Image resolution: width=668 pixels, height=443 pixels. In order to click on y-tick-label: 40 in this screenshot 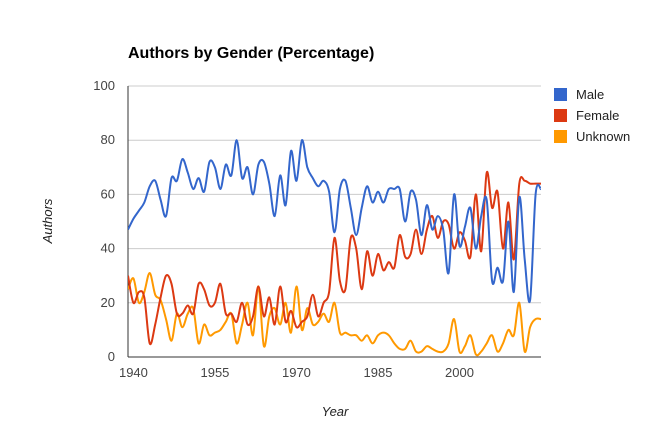, I will do `click(108, 248)`.